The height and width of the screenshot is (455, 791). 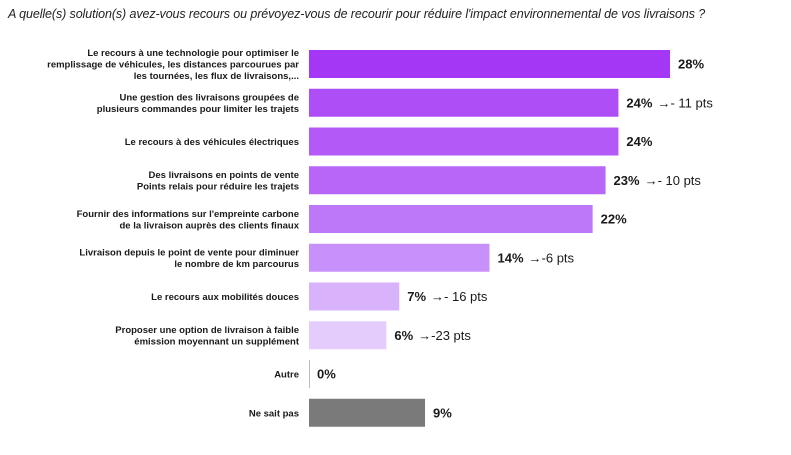 I want to click on delta-label: →- 11 pts, so click(x=685, y=102).